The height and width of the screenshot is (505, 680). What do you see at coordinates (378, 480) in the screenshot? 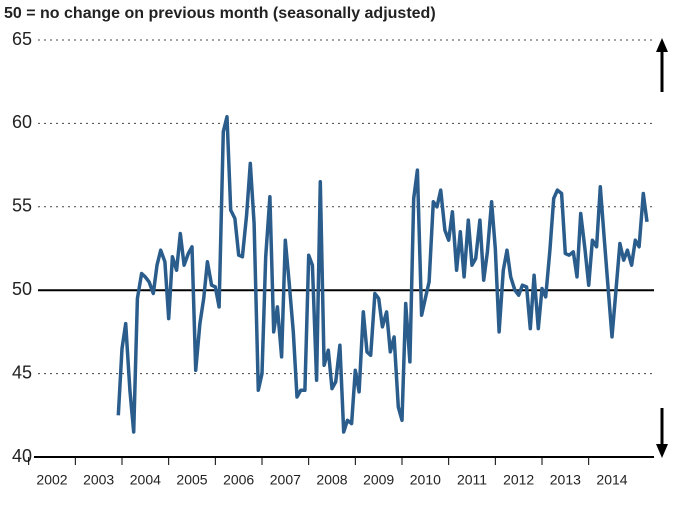
I see `x-tick-label: 2009` at bounding box center [378, 480].